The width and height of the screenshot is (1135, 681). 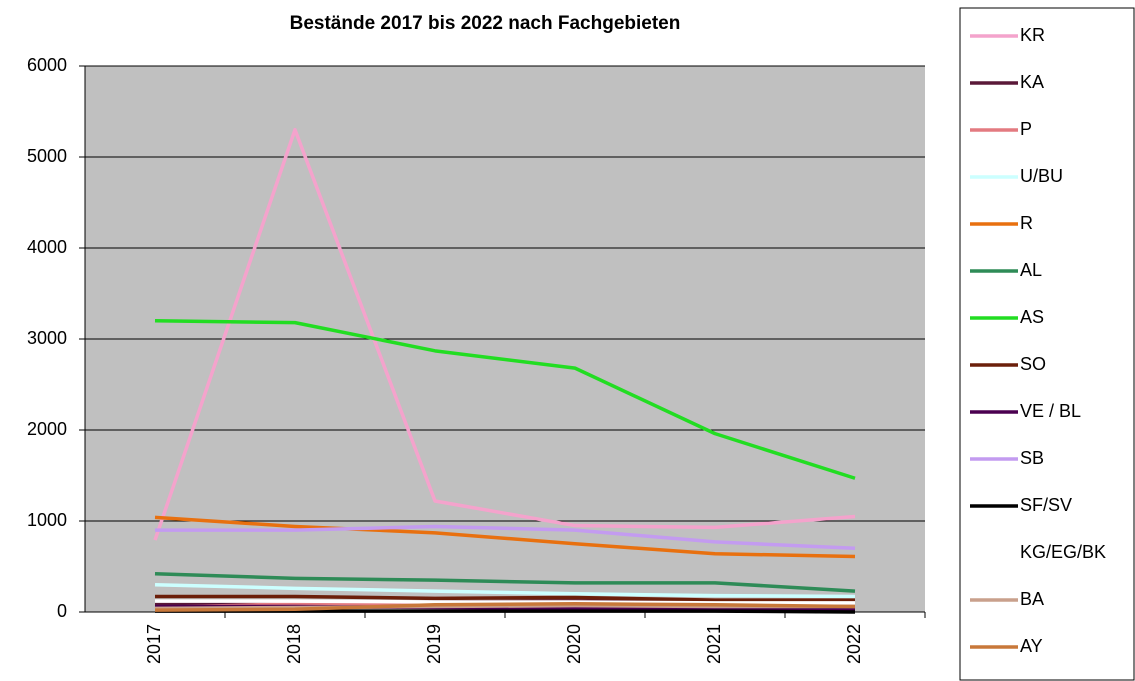 What do you see at coordinates (1063, 552) in the screenshot?
I see `legend-label: KG/EG/BK` at bounding box center [1063, 552].